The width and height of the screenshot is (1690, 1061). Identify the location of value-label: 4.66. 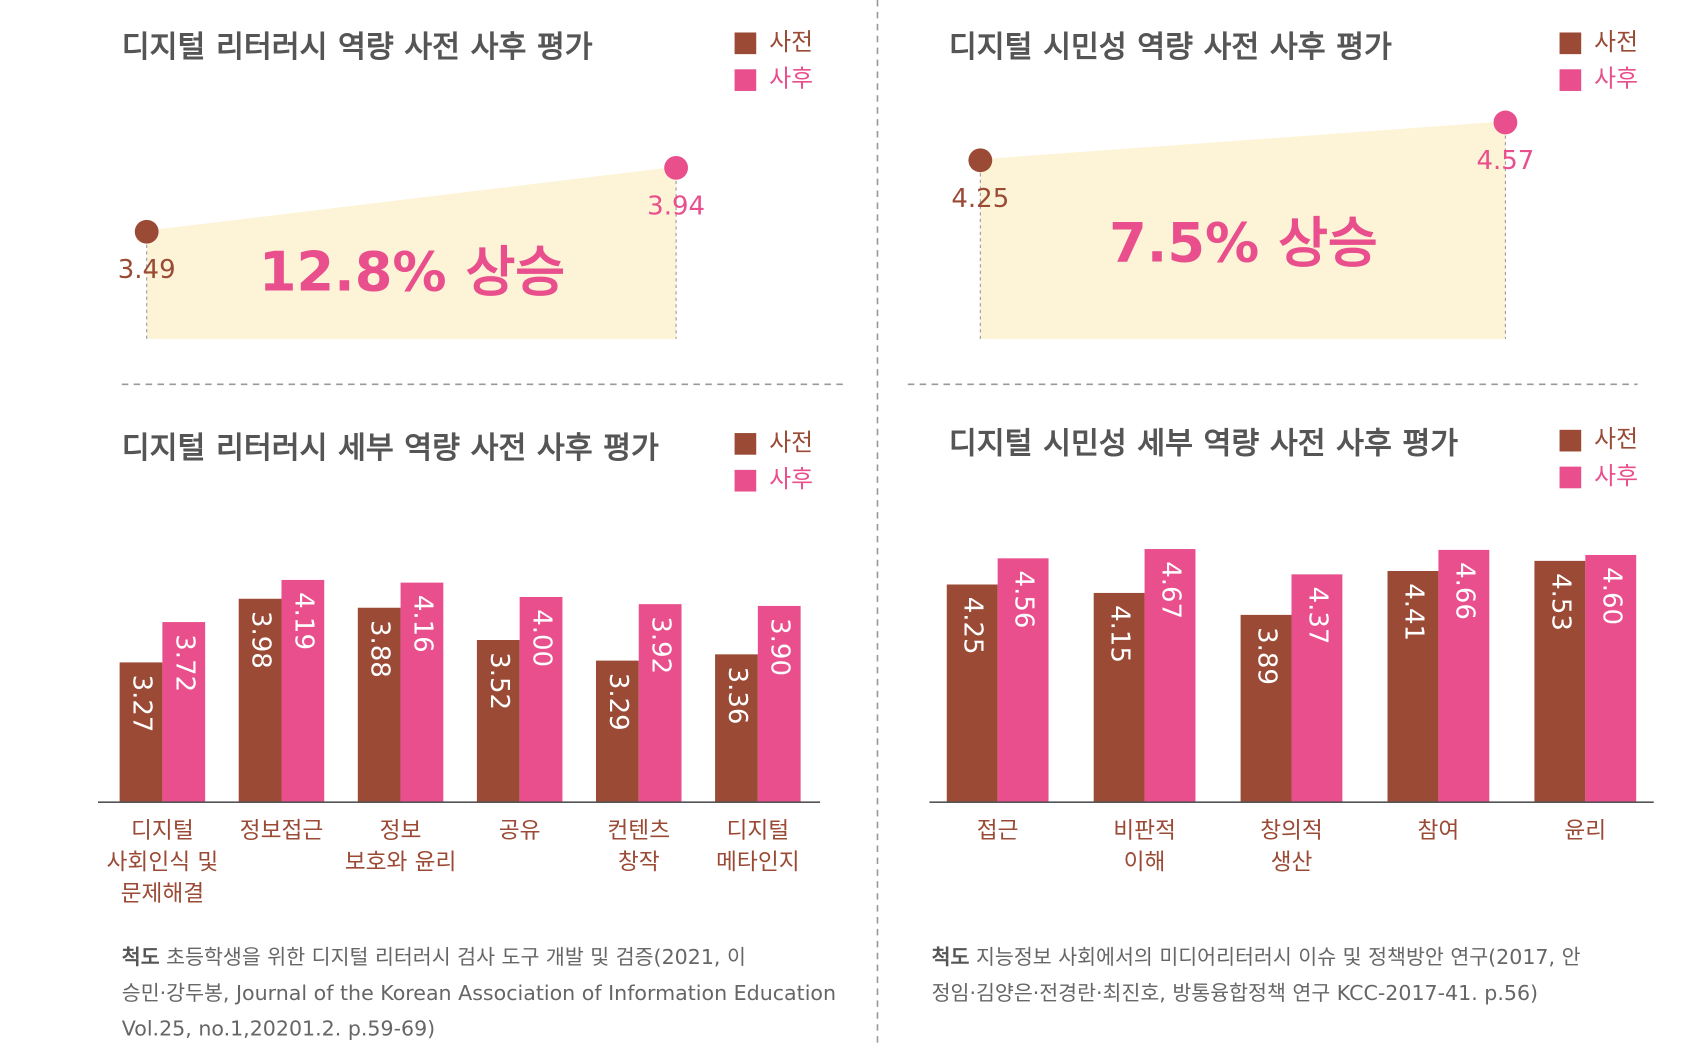
(1464, 591).